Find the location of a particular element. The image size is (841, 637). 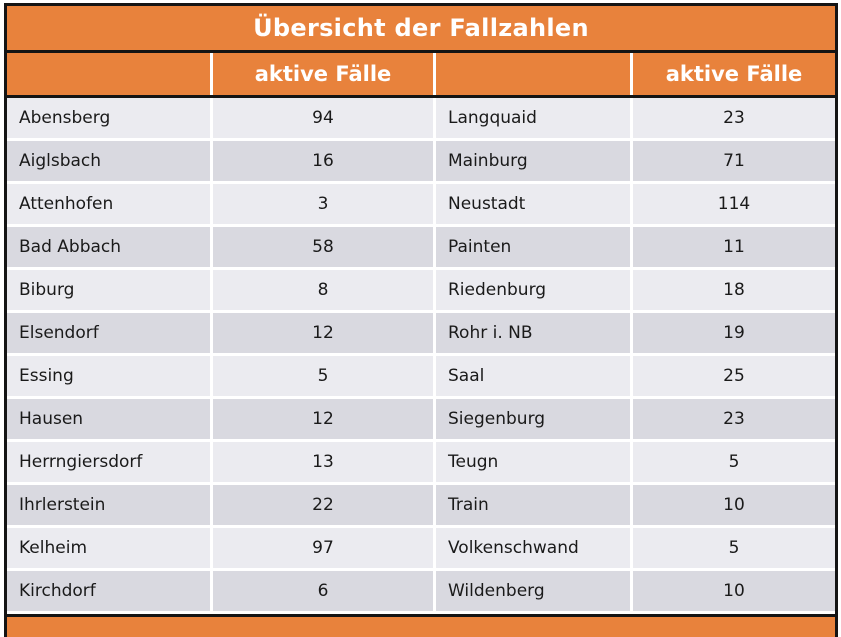

town-name-cell: Herrngiersdorf is located at coordinates (108, 462).